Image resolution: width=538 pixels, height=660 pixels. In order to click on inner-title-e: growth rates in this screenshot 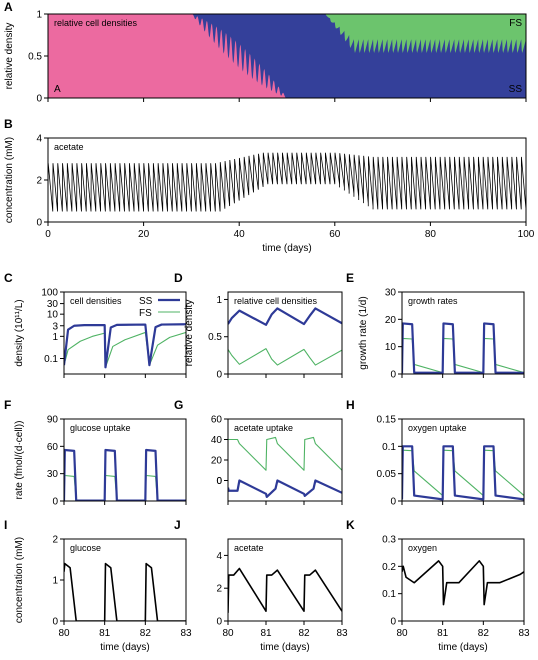, I will do `click(433, 301)`.